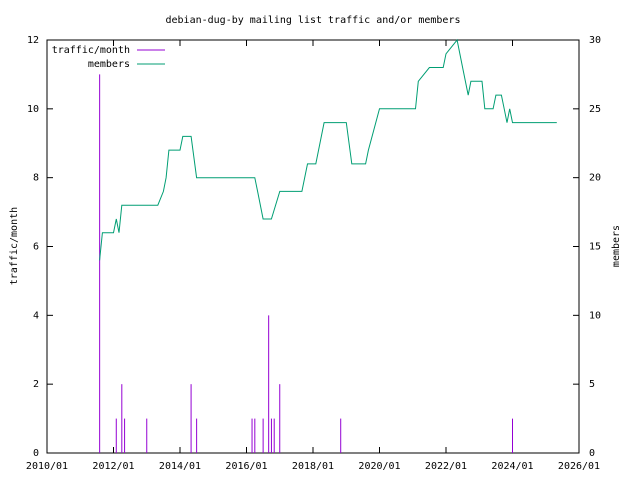  I want to click on x-tick-label: 2022/01, so click(446, 466).